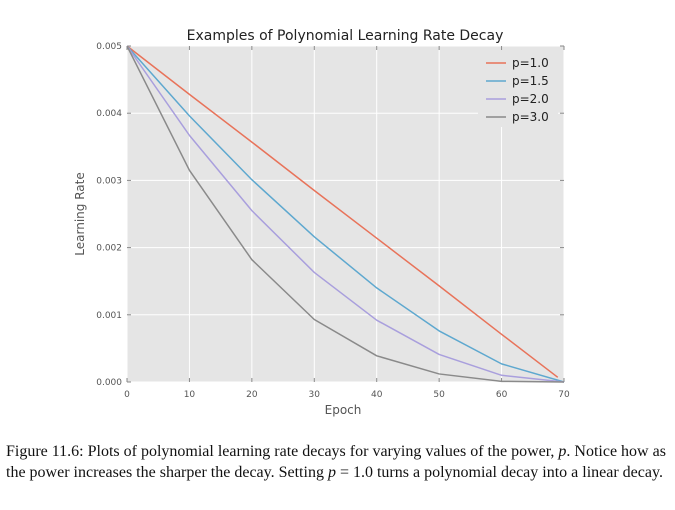 The image size is (675, 510). I want to click on x-tick-label: 50, so click(439, 395).